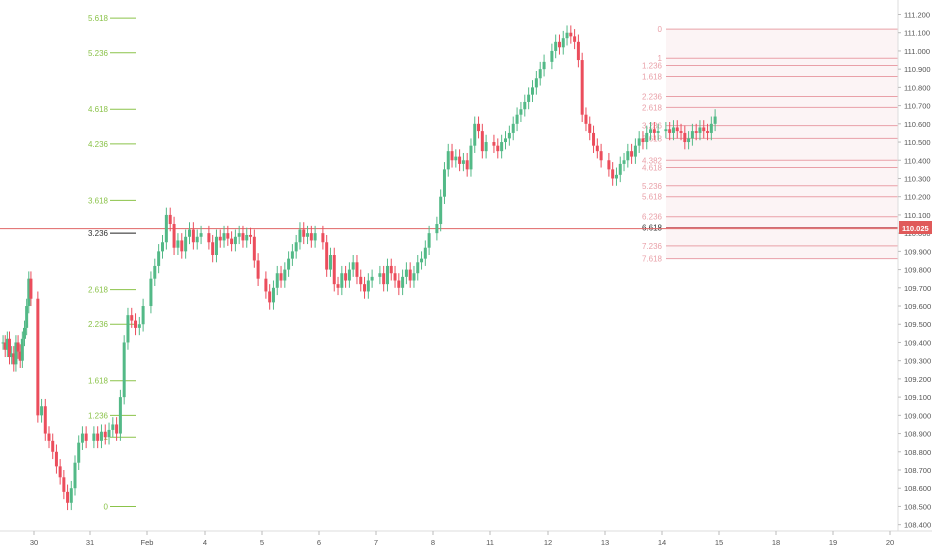  What do you see at coordinates (776, 542) in the screenshot?
I see `x-tick-label: 18` at bounding box center [776, 542].